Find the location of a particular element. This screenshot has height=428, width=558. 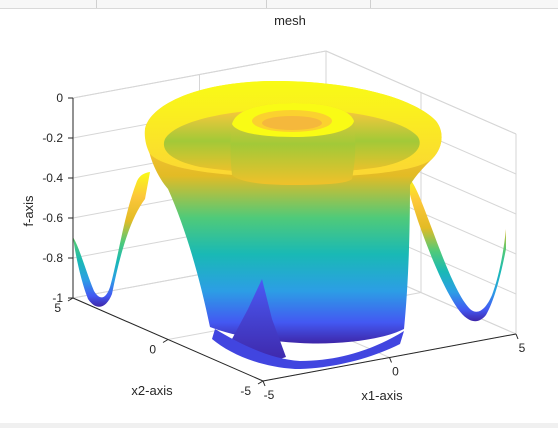

surface-left-lobe is located at coordinates (111, 239).